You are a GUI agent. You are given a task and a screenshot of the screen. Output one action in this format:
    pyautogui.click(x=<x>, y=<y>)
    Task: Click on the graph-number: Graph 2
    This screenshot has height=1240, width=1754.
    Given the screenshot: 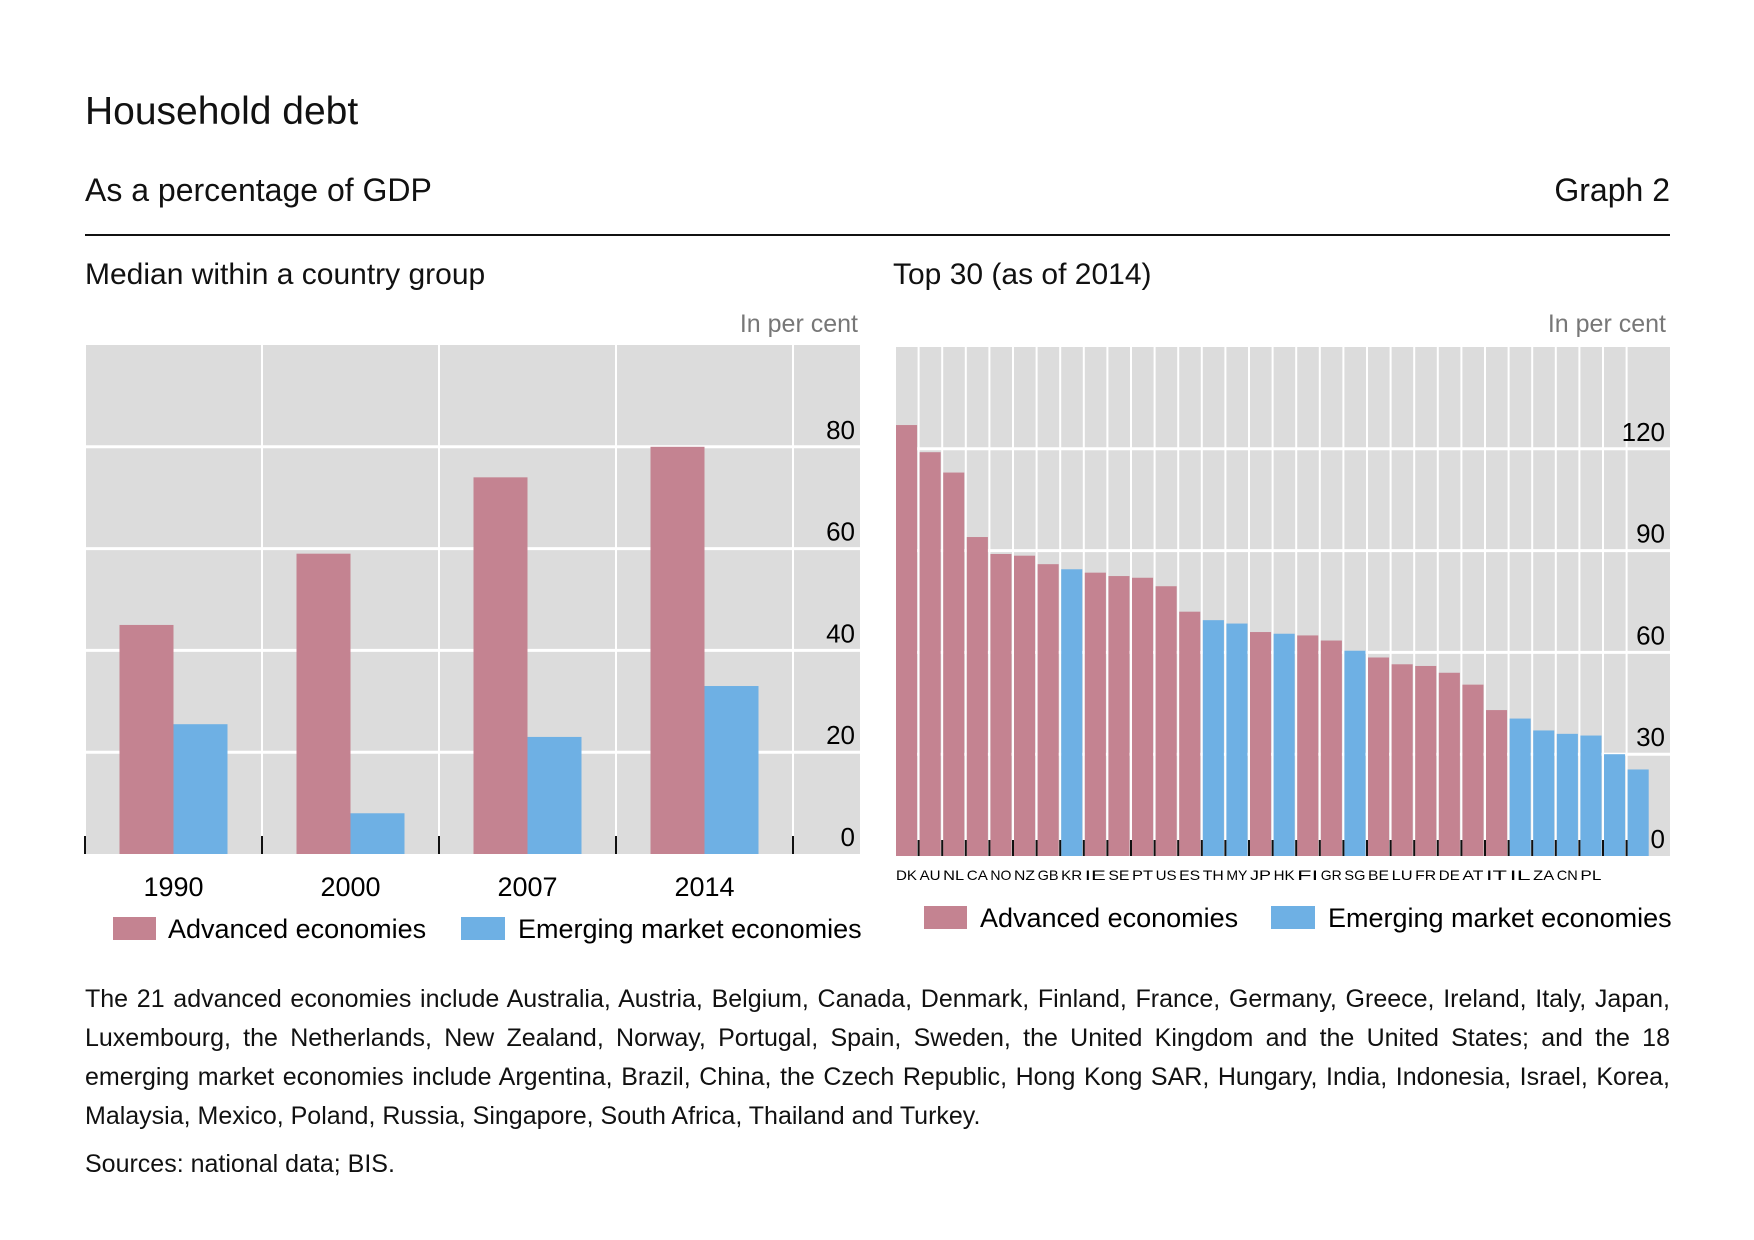 What is the action you would take?
    pyautogui.click(x=1612, y=190)
    